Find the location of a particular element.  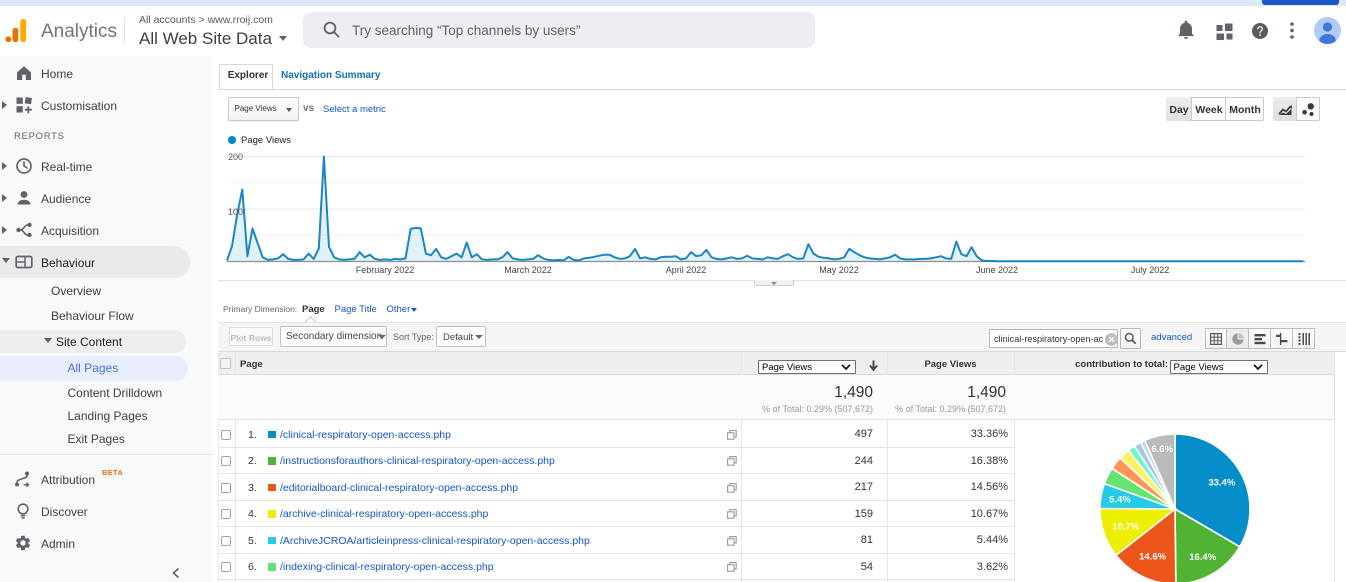

svg-text: 33.4% is located at coordinates (1221, 483).